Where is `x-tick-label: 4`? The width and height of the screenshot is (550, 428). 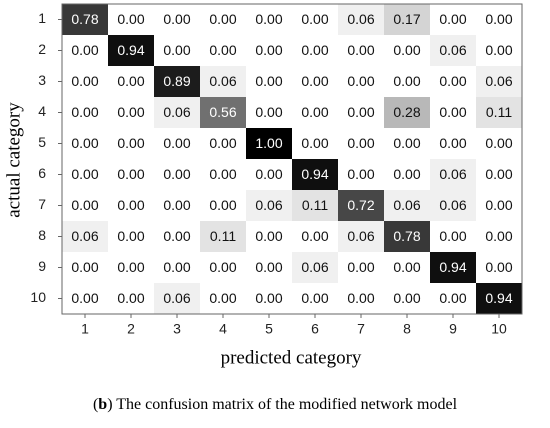 x-tick-label: 4 is located at coordinates (223, 329).